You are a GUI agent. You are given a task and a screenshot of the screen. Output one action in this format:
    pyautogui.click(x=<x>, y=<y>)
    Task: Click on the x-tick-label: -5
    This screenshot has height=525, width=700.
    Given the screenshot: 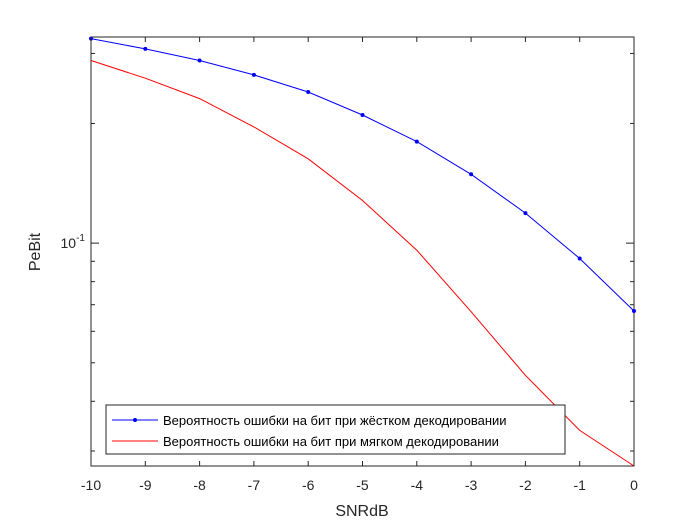 What is the action you would take?
    pyautogui.click(x=362, y=485)
    